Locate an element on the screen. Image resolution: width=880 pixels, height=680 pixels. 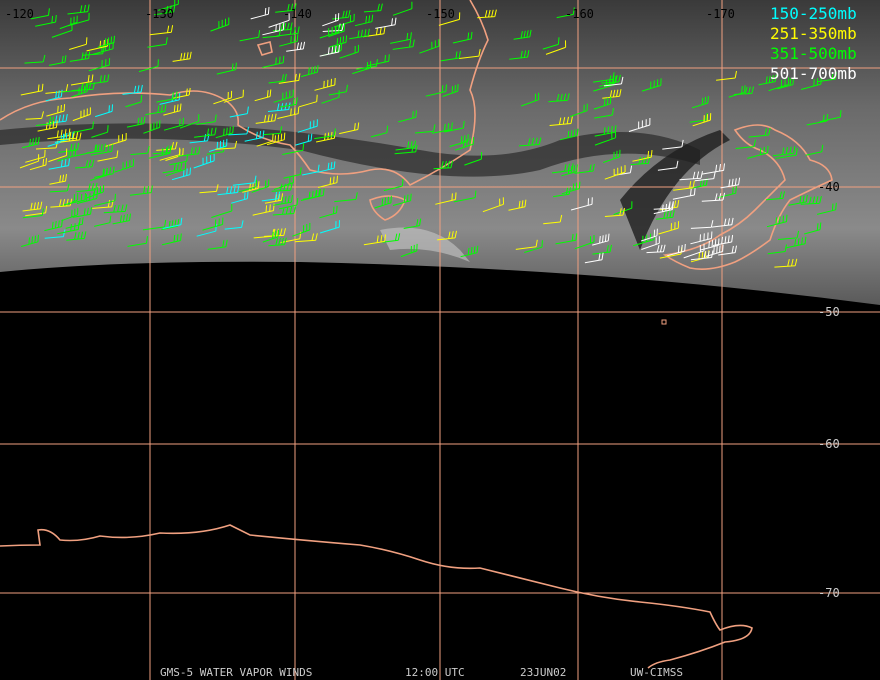
footer-text: 12:00 UTC is located at coordinates (435, 672).